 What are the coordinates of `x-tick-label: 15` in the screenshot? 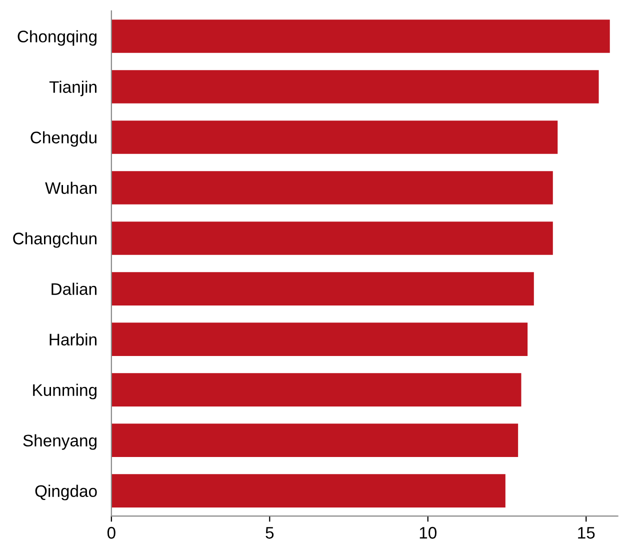 It's located at (586, 533).